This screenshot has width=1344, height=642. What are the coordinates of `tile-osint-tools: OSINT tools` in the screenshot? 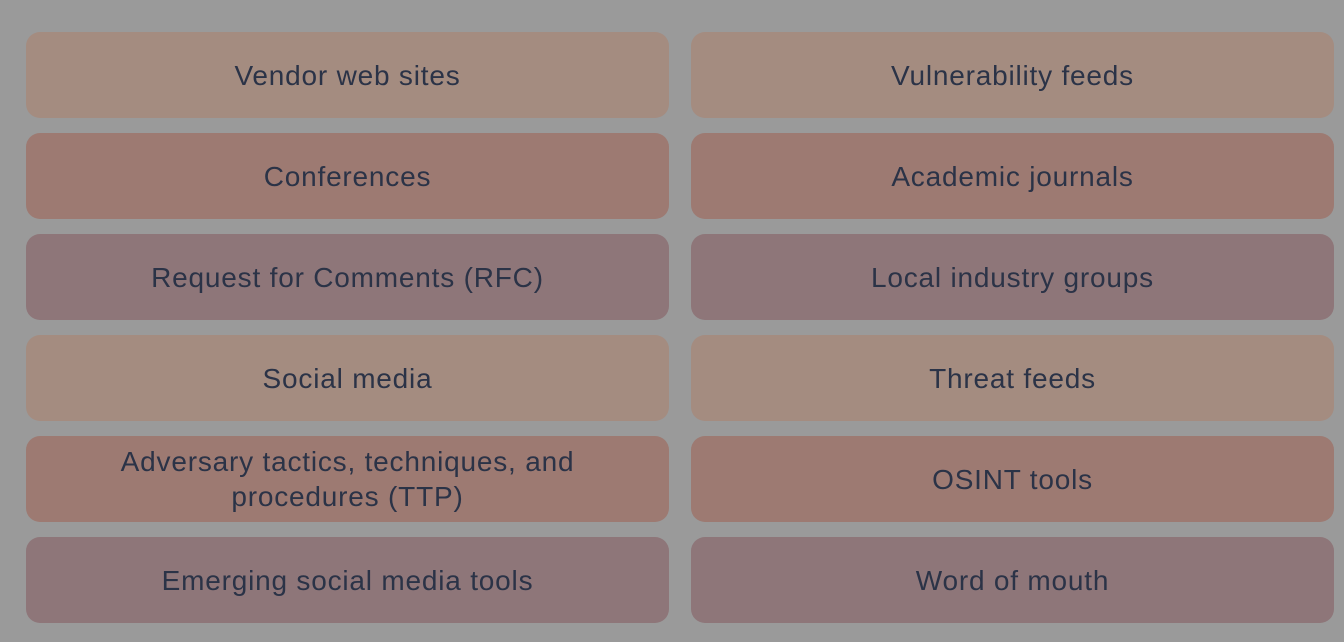 It's located at (1012, 479).